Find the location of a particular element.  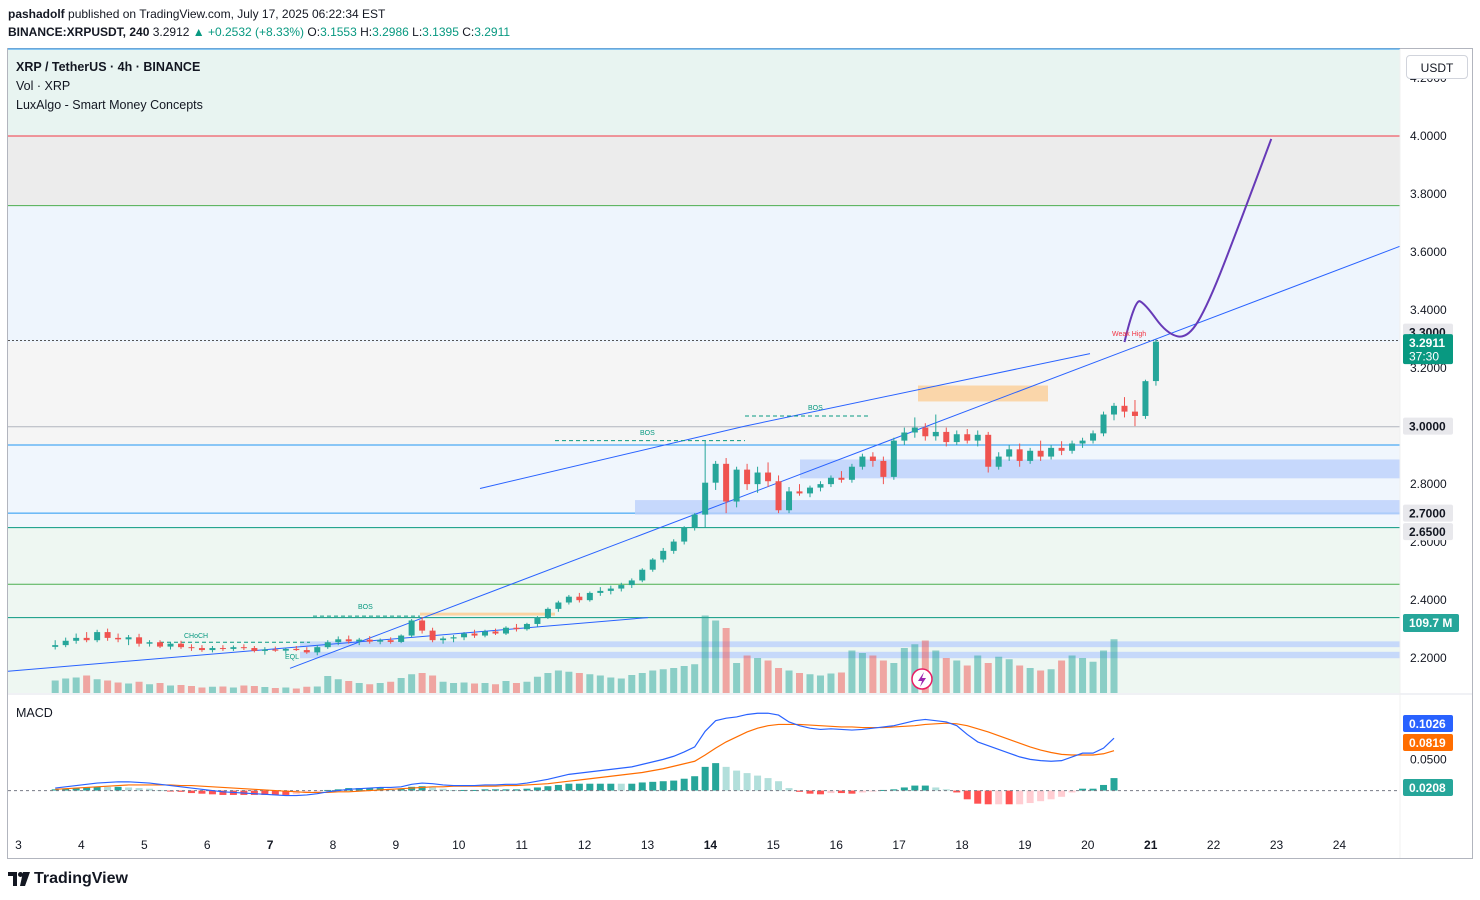

macd-legend: MACD is located at coordinates (34, 713).